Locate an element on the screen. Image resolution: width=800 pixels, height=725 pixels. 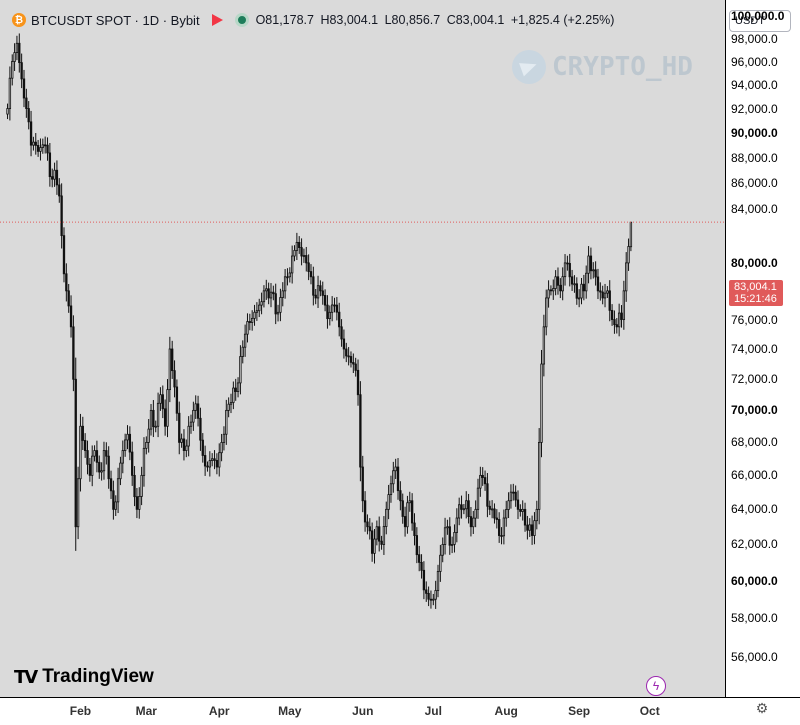
last-price-value: 83,004.1 is located at coordinates (755, 287).